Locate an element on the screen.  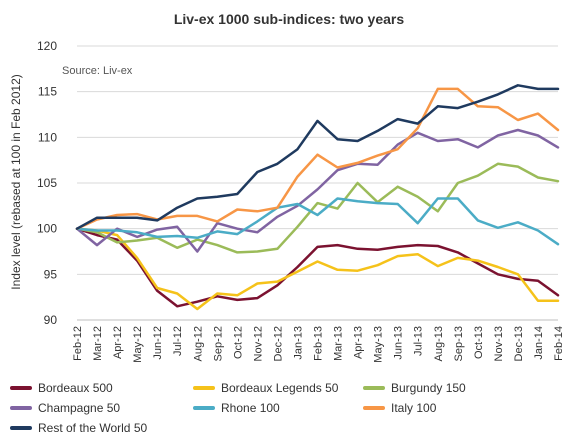
legend-label: Rhone 100 is located at coordinates (250, 408).